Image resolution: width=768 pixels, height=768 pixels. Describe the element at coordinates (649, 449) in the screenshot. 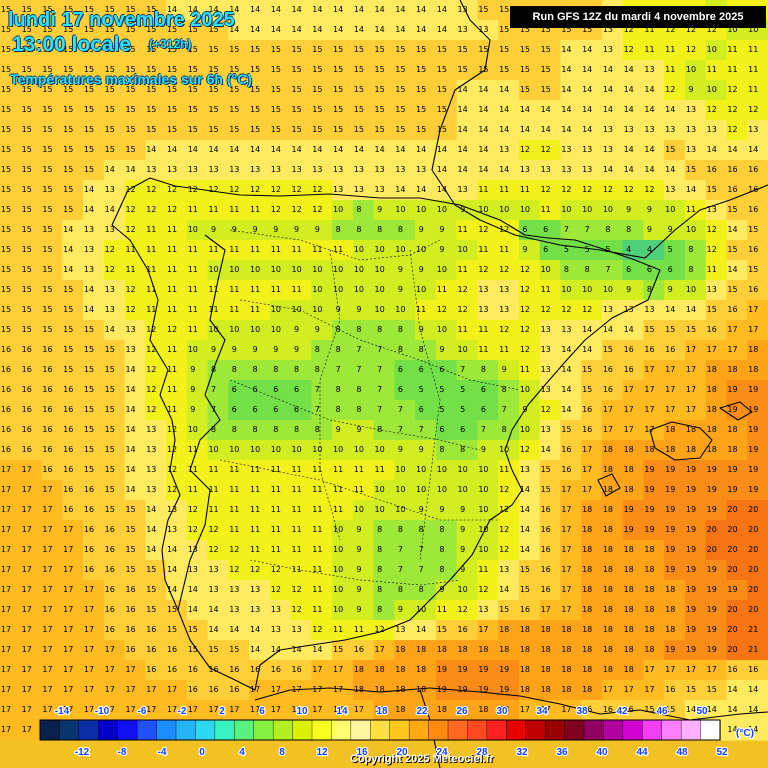

I see `temperature-value: 18` at that location.